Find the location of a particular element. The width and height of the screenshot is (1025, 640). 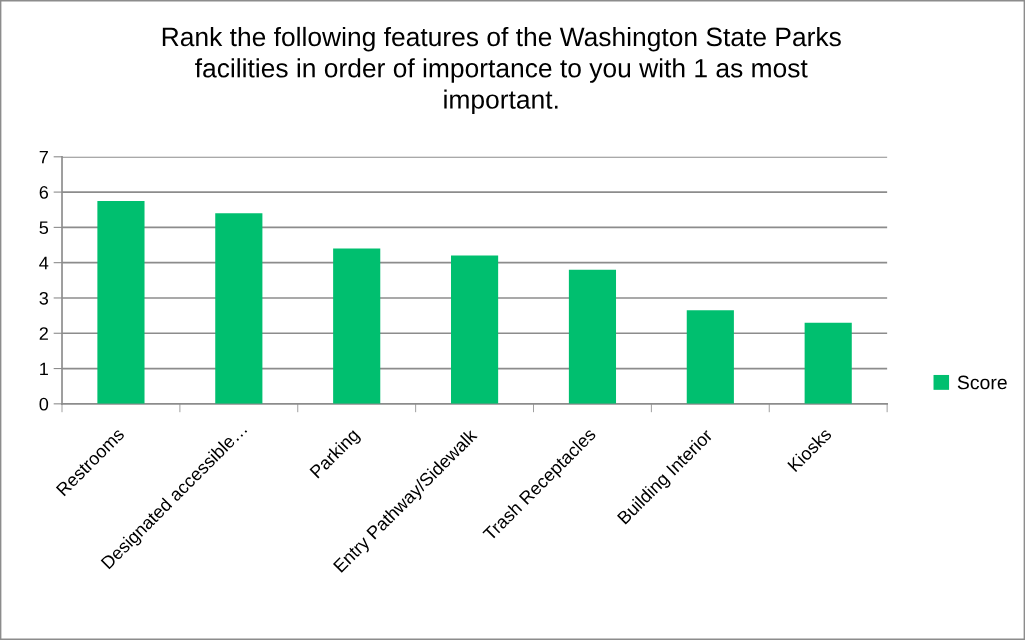

y-tick-label: 5 is located at coordinates (44, 228).